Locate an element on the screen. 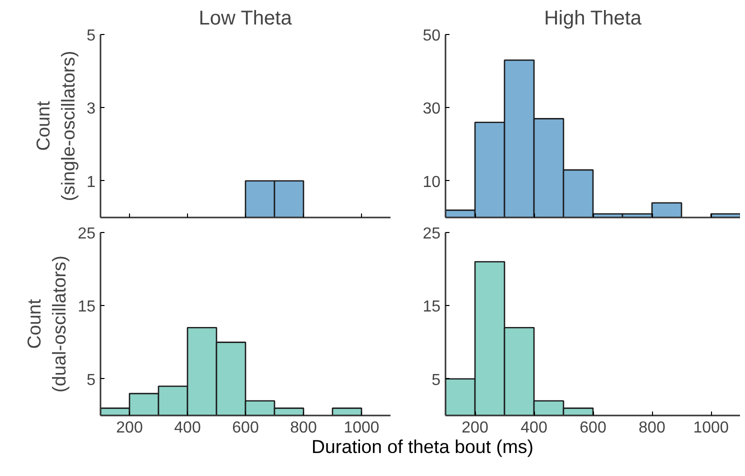 Image resolution: width=745 pixels, height=476 pixels. x-axis-title: Duration of theta bout (ms) is located at coordinates (423, 447).